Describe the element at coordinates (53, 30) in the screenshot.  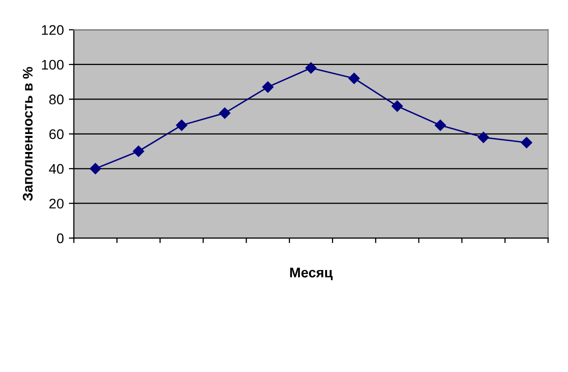
I see `y-tick-label: 120` at that location.